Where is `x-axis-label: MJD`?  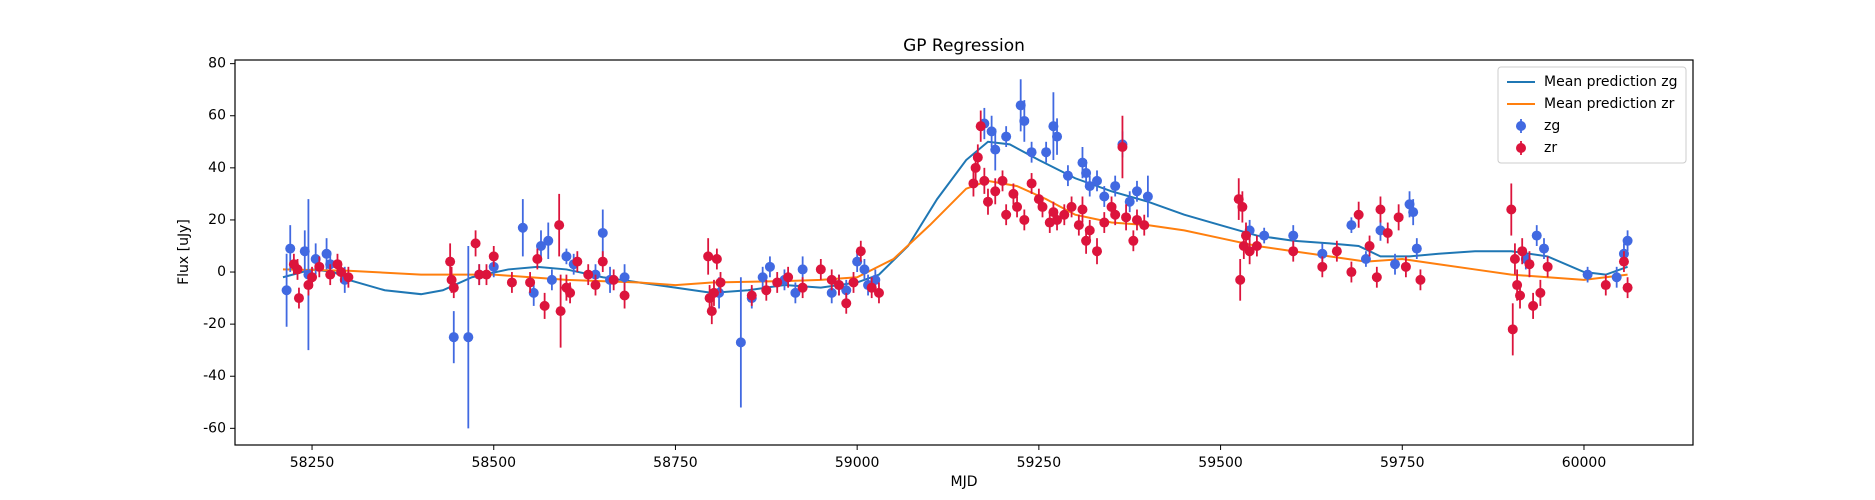
x-axis-label: MJD is located at coordinates (964, 482).